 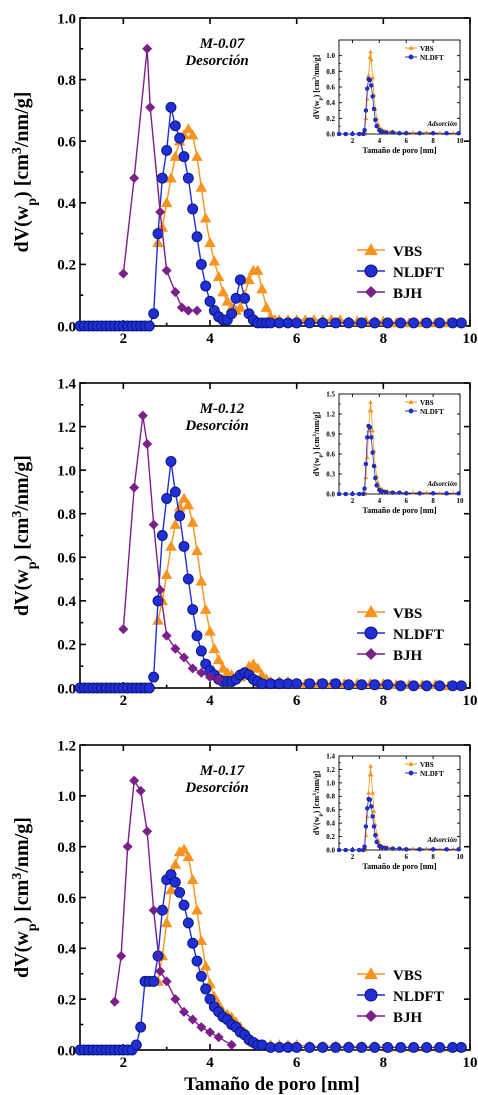 I want to click on panel2-inset-ytick-label: 0.9, so click(x=330, y=434).